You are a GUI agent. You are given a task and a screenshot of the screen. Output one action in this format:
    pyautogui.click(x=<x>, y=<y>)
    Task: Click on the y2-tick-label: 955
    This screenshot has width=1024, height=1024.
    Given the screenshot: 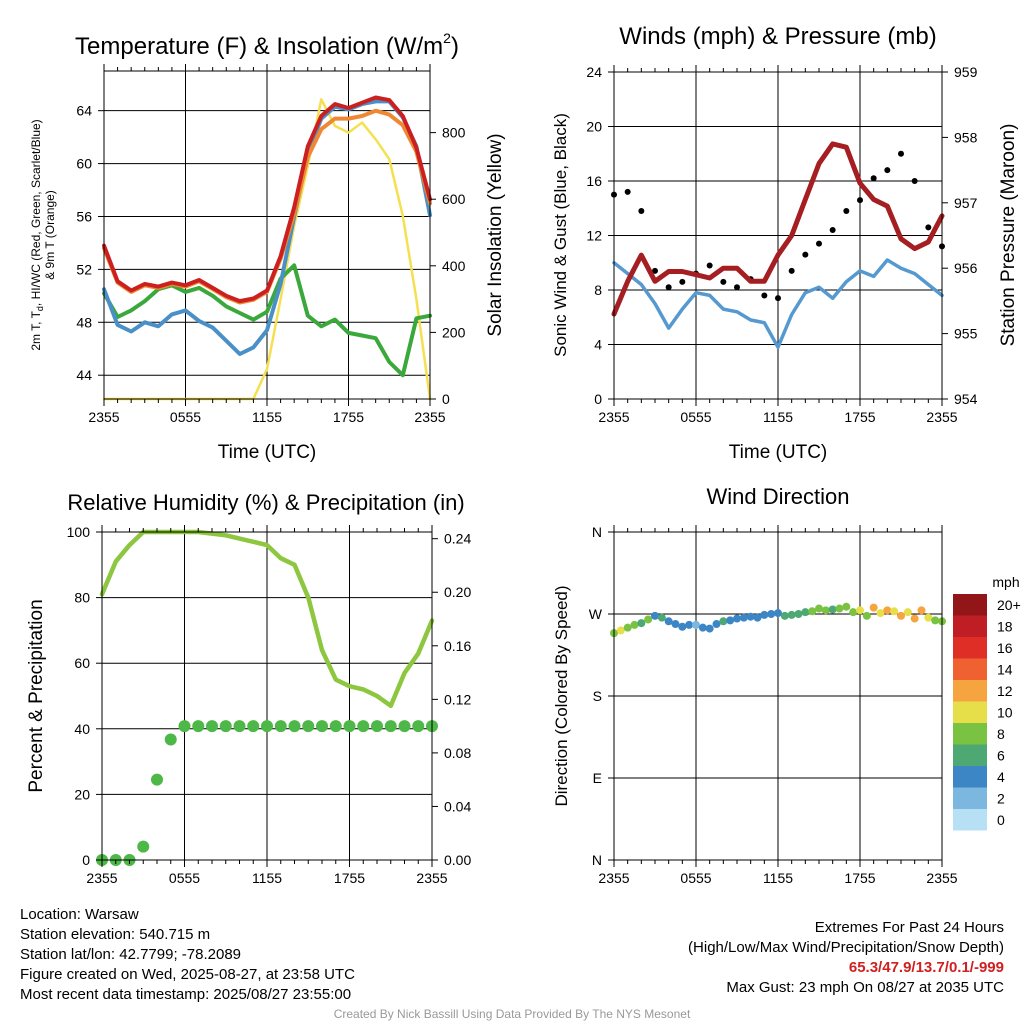 What is the action you would take?
    pyautogui.click(x=966, y=334)
    